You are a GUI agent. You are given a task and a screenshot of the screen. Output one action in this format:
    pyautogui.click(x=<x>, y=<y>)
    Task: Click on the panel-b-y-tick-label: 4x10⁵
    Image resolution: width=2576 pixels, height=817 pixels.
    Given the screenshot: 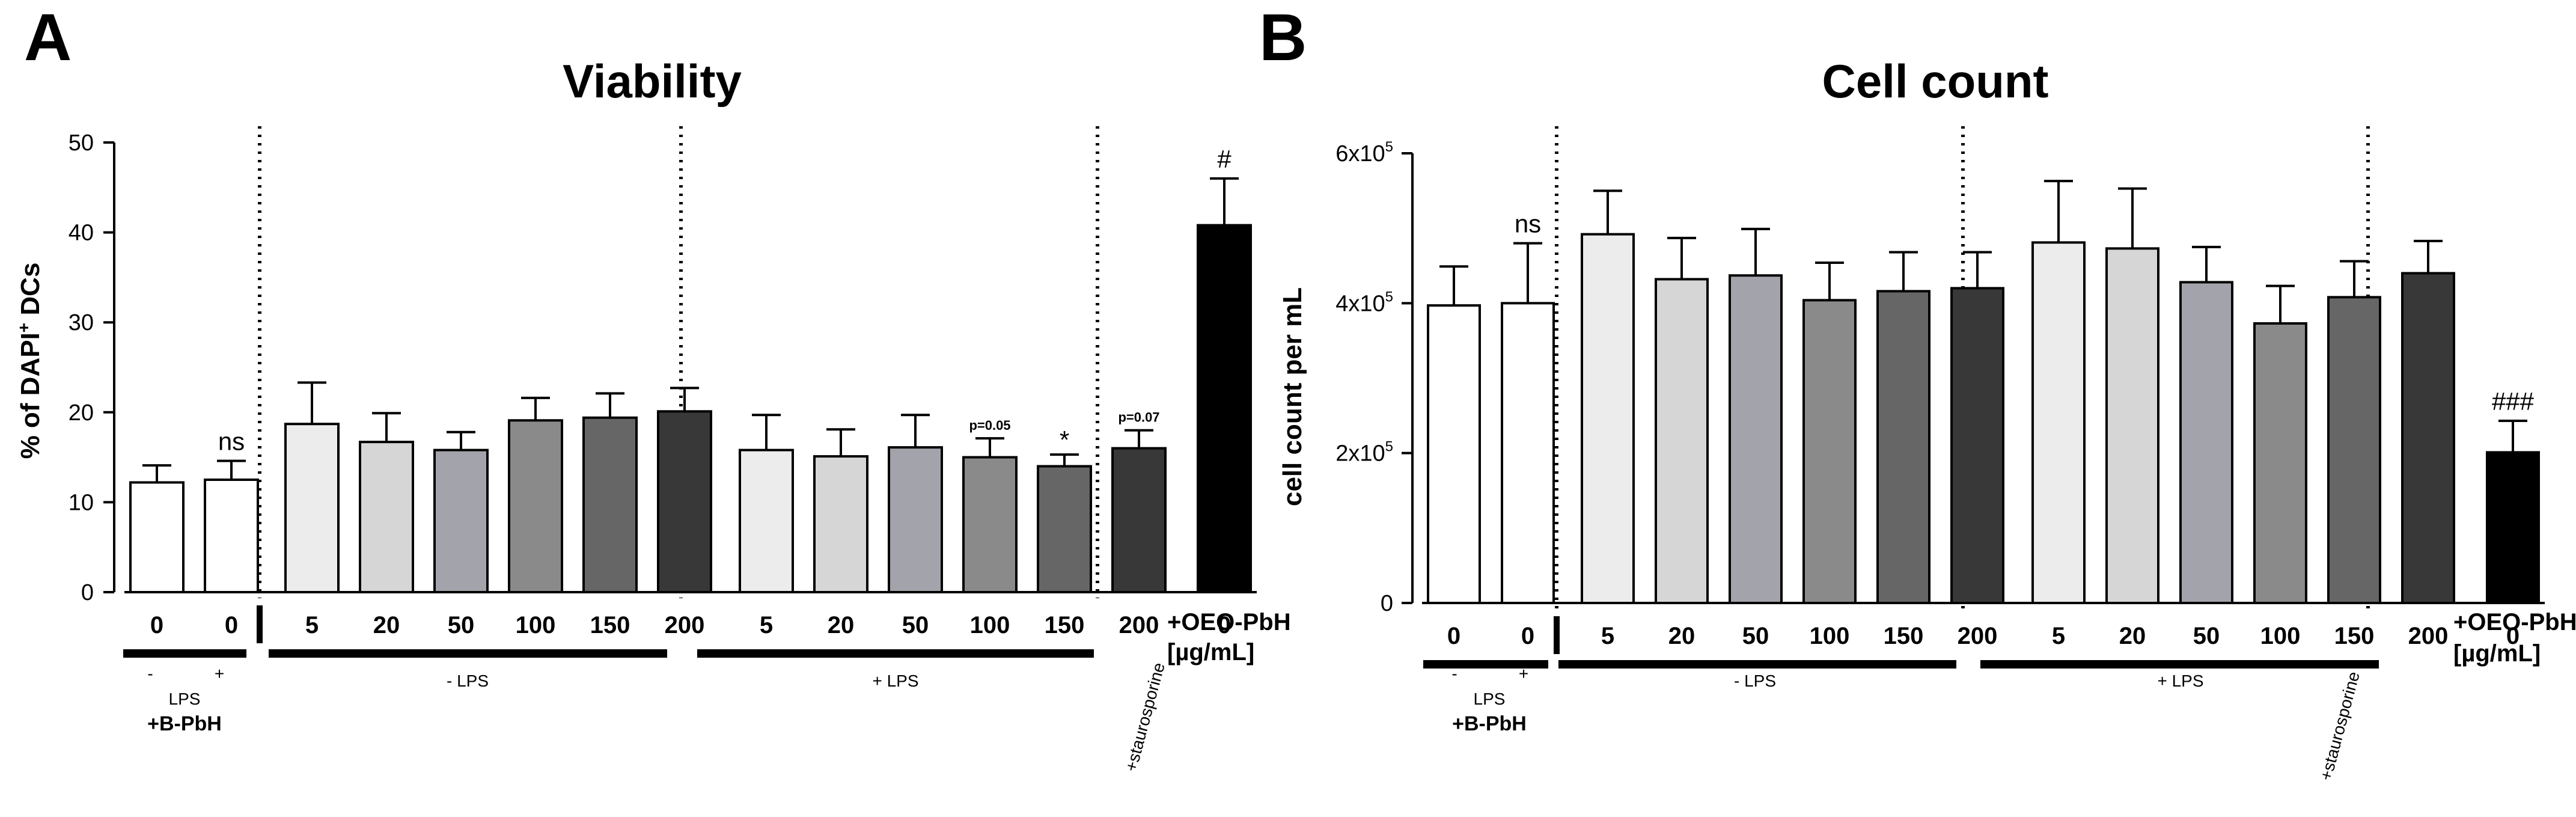 What is the action you would take?
    pyautogui.click(x=1364, y=302)
    